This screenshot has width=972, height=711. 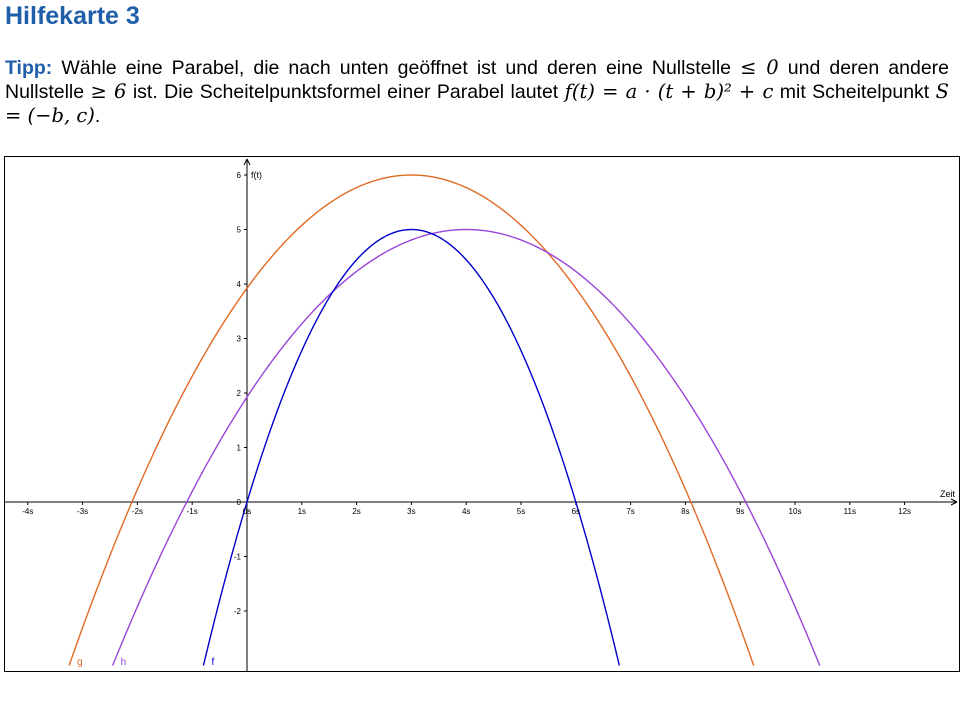 What do you see at coordinates (256, 175) in the screenshot?
I see `y-axis-label: f(t)` at bounding box center [256, 175].